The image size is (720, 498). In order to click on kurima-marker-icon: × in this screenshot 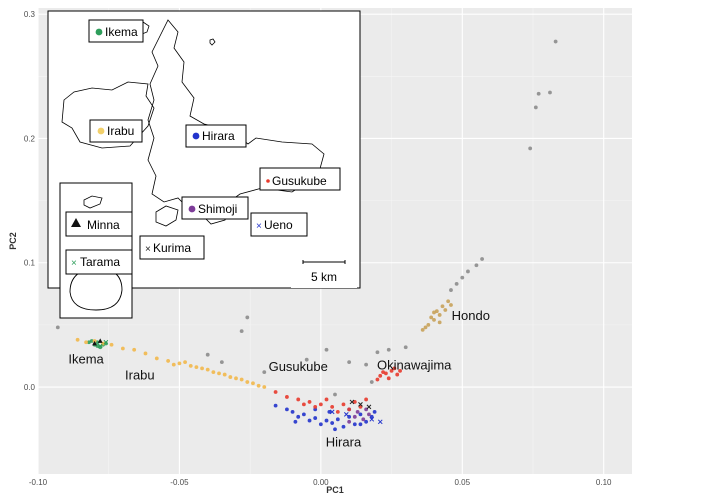, I will do `click(148, 249)`.